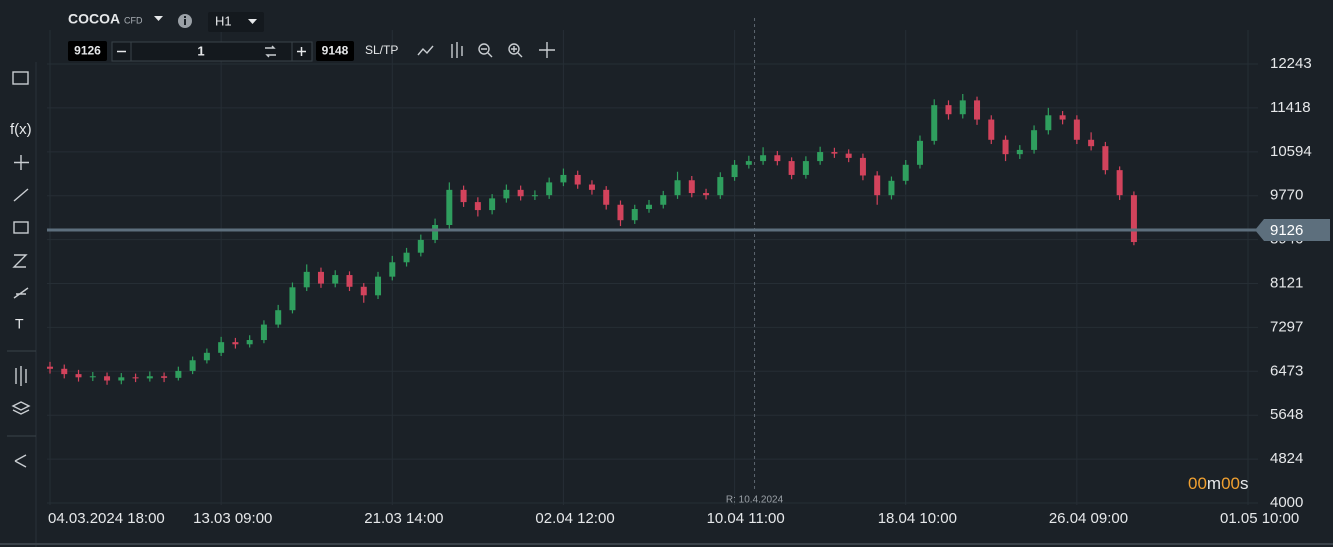 This screenshot has height=547, width=1333. I want to click on sl-tp-button: SL/TP, so click(381, 50).